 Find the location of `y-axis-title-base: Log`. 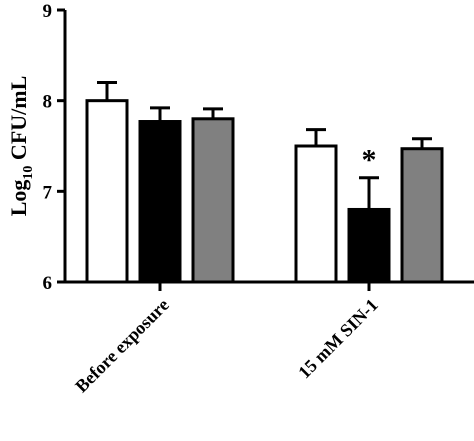

y-axis-title-base: Log is located at coordinates (18, 198).